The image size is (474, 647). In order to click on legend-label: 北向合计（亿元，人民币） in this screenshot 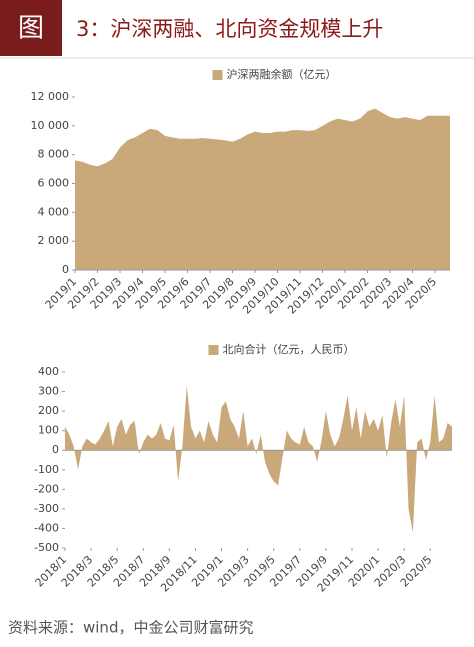, I will do `click(289, 349)`.